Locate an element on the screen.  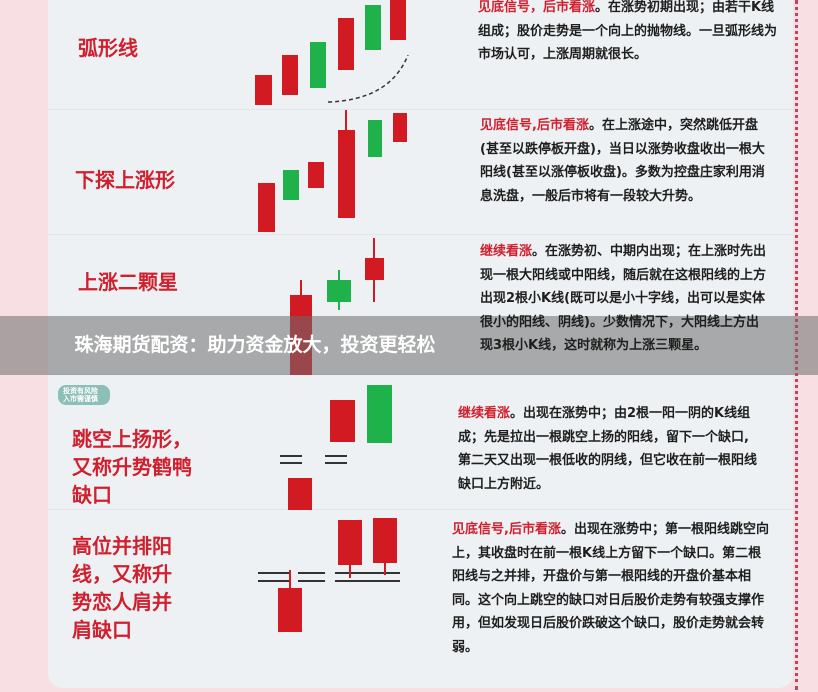
pattern-name: 上涨二颗星 is located at coordinates (128, 282).